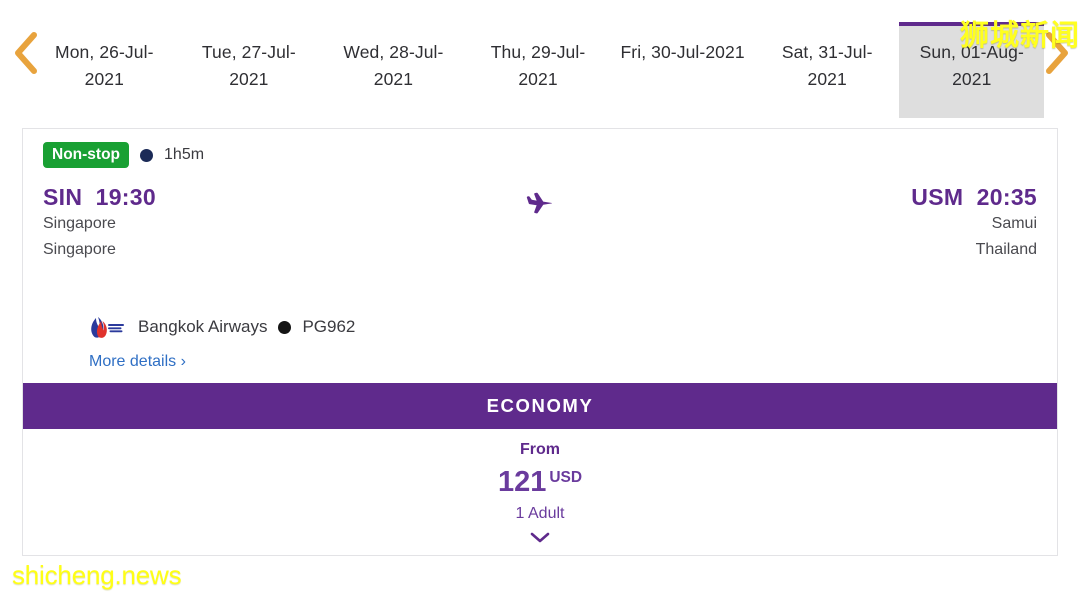 Image resolution: width=1080 pixels, height=594 pixels. I want to click on flight-meta-row: Non-stop 1h5m, so click(540, 155).